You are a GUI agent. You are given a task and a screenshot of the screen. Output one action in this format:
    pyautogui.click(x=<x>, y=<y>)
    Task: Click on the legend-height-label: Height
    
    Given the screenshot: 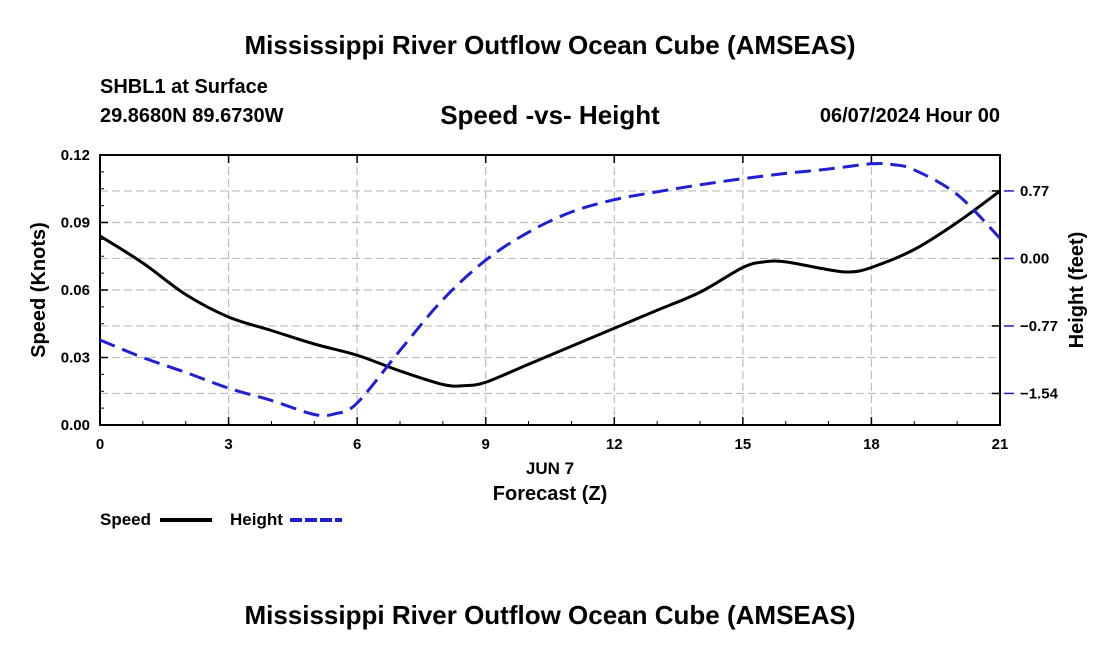 What is the action you would take?
    pyautogui.click(x=256, y=519)
    